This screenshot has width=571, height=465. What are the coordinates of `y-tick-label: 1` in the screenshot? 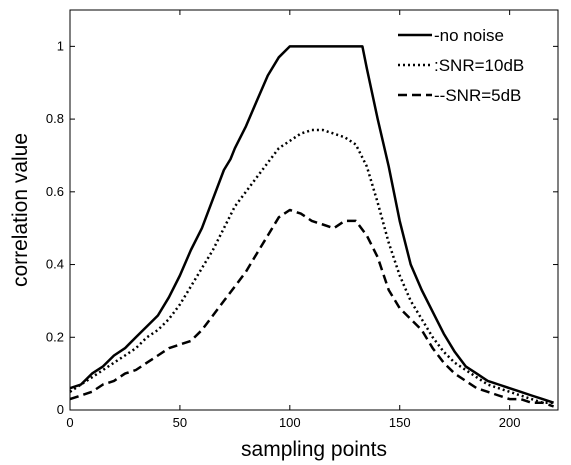 It's located at (60, 45).